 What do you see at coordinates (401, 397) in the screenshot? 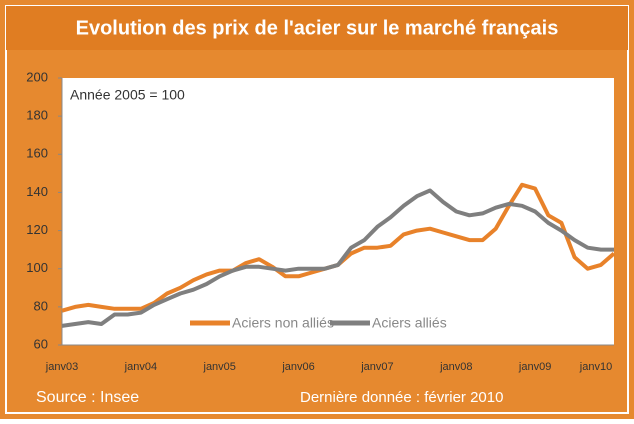
I see `footnote: Dernière donnée : février 2010` at bounding box center [401, 397].